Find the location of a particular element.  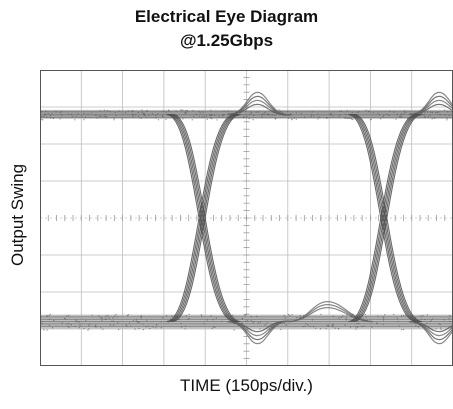

x-axis-label: TIME (150ps/div.) is located at coordinates (246, 385).